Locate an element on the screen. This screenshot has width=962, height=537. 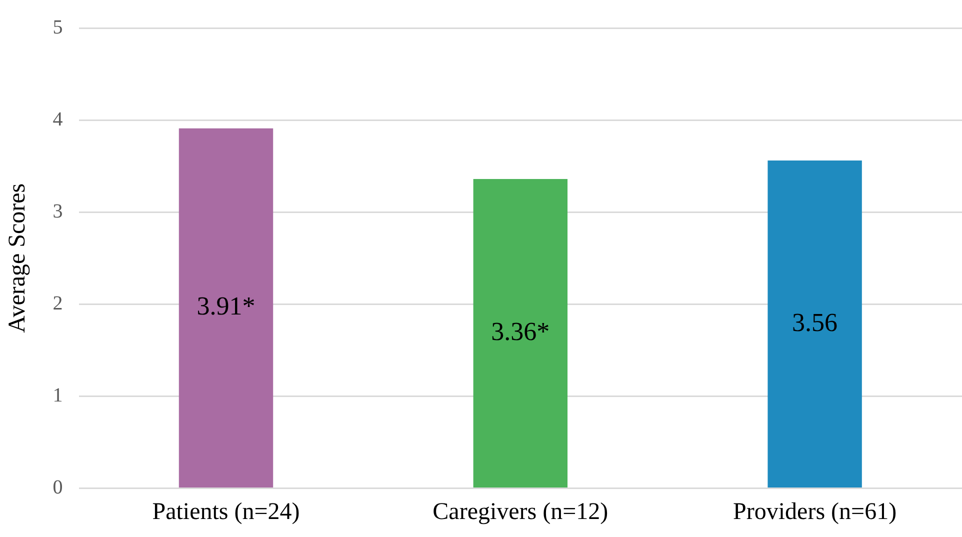
x-tick-label: Providers (n=61) is located at coordinates (815, 511).